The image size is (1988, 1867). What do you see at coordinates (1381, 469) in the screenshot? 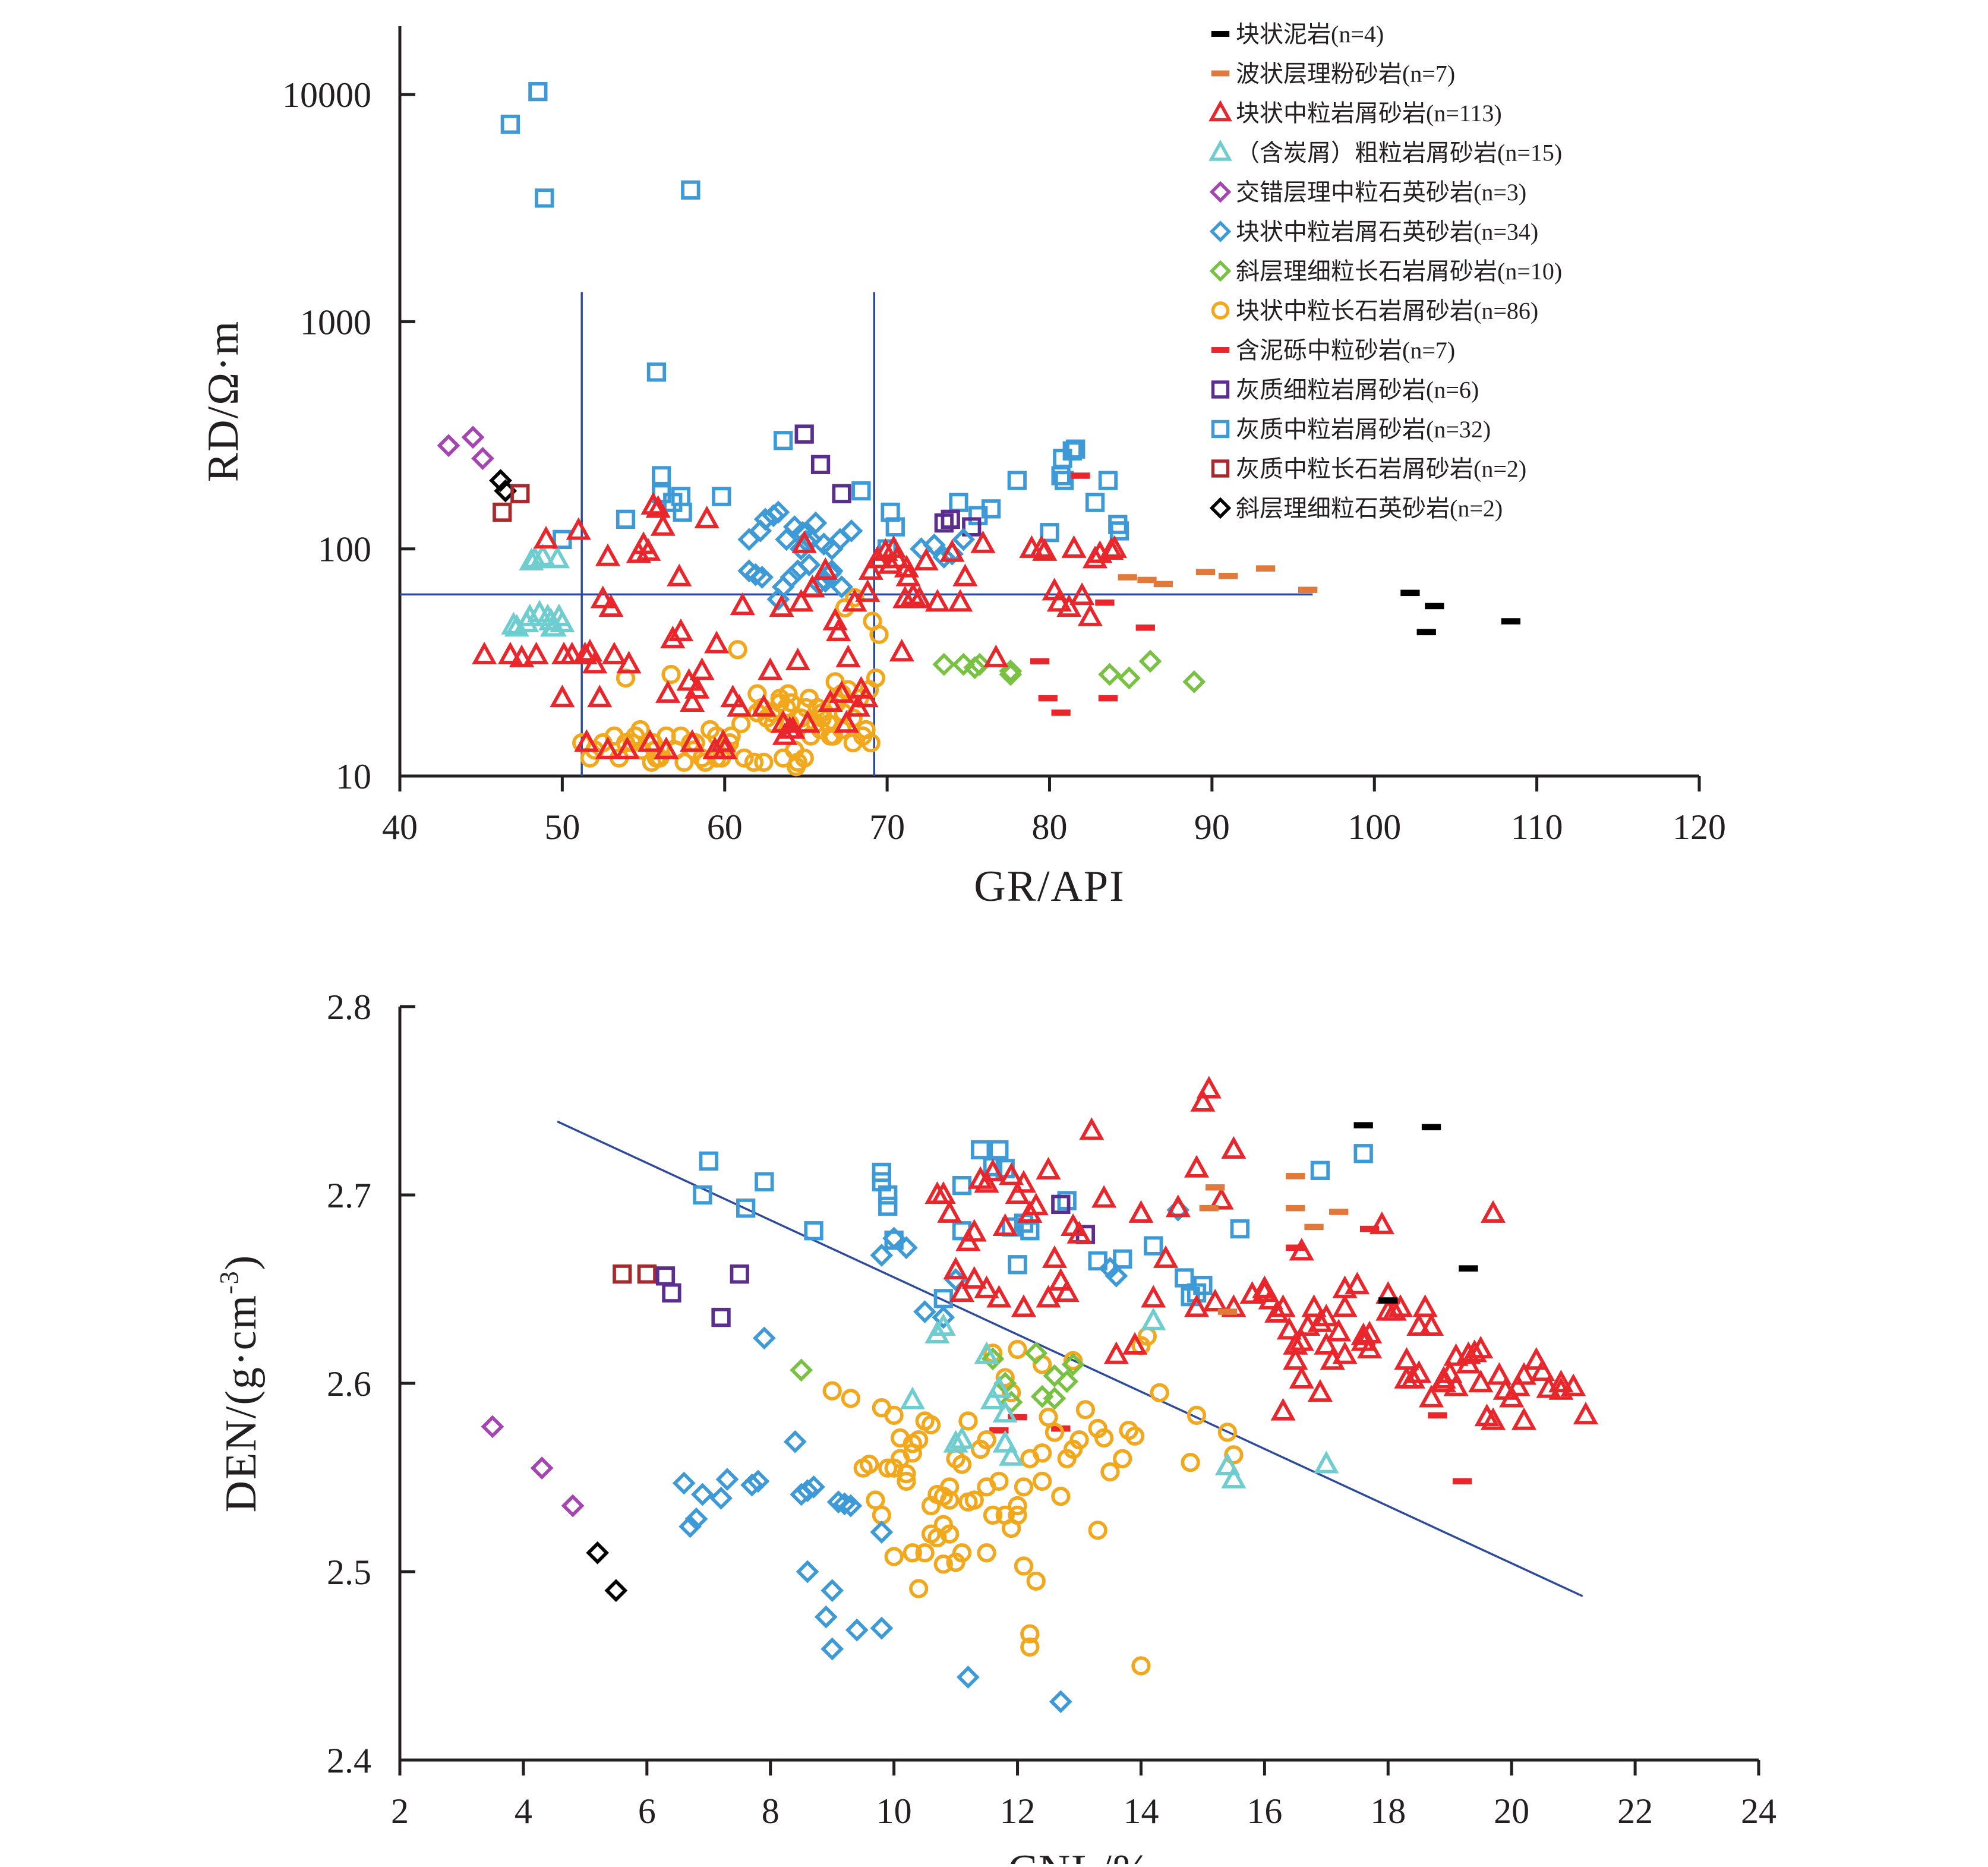
I see `legend-label: 灰质中粒长石岩屑砂岩(n=2)` at bounding box center [1381, 469].